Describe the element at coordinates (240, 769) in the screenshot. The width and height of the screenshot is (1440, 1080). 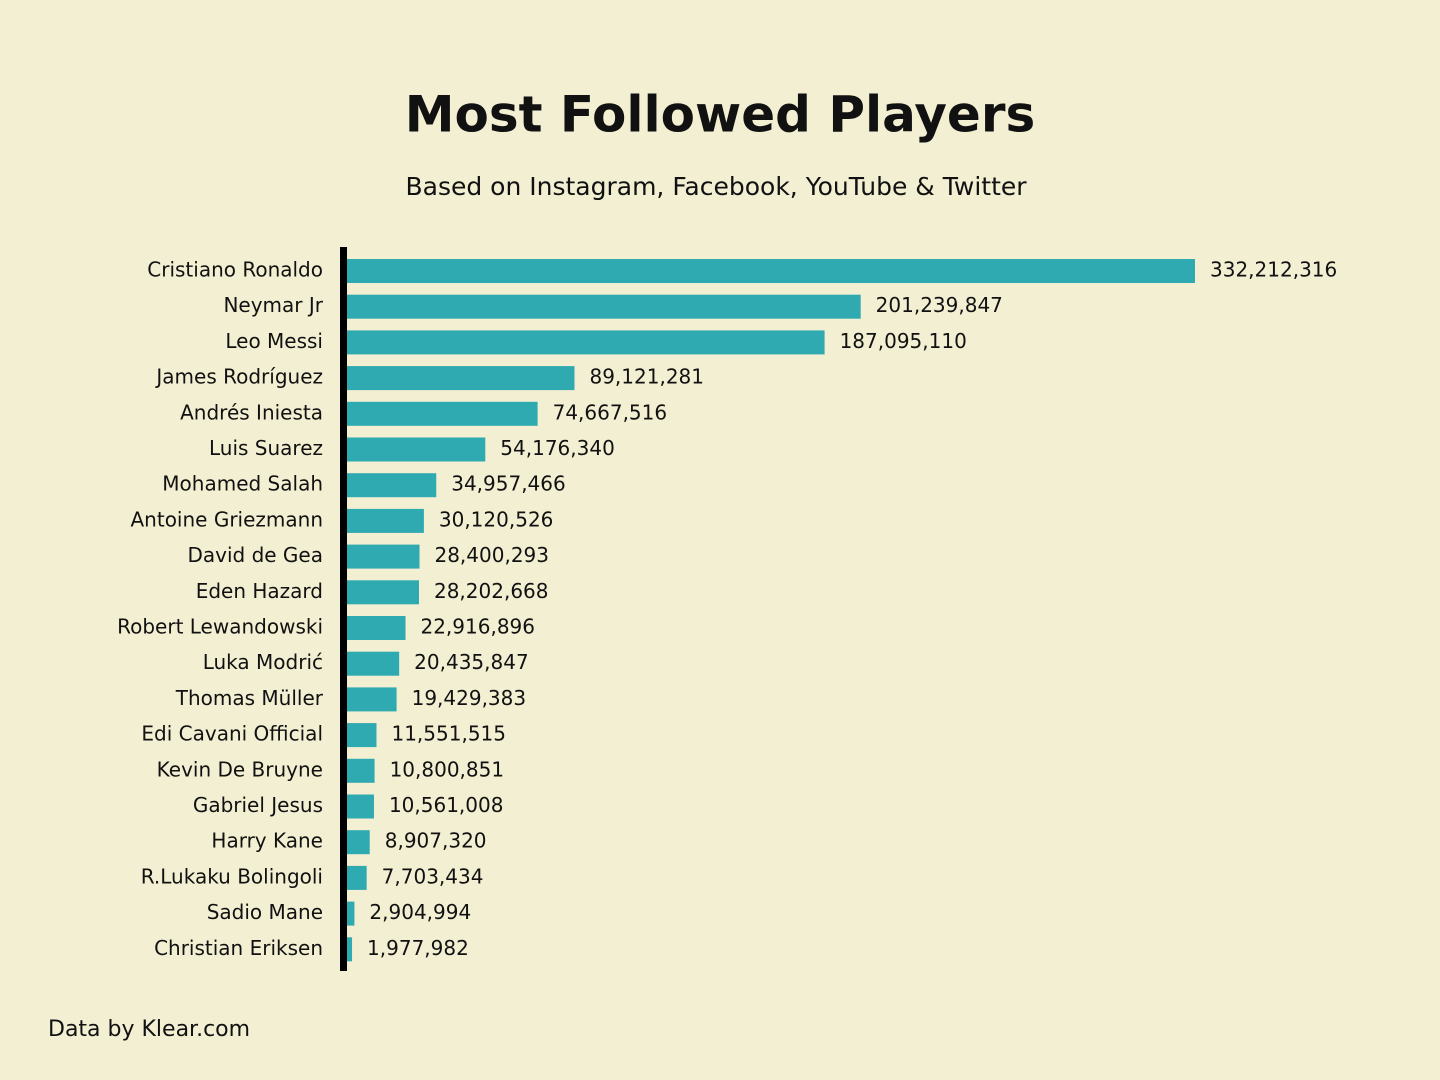
I see `category-label: Kevin De Bruyne` at that location.